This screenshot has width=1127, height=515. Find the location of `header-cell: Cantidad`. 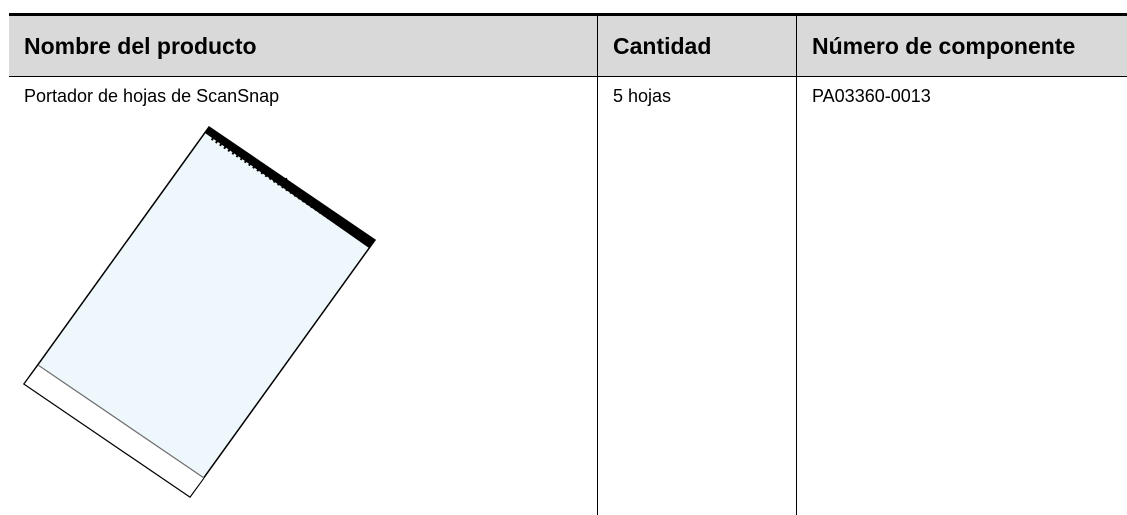

header-cell: Cantidad is located at coordinates (697, 46).